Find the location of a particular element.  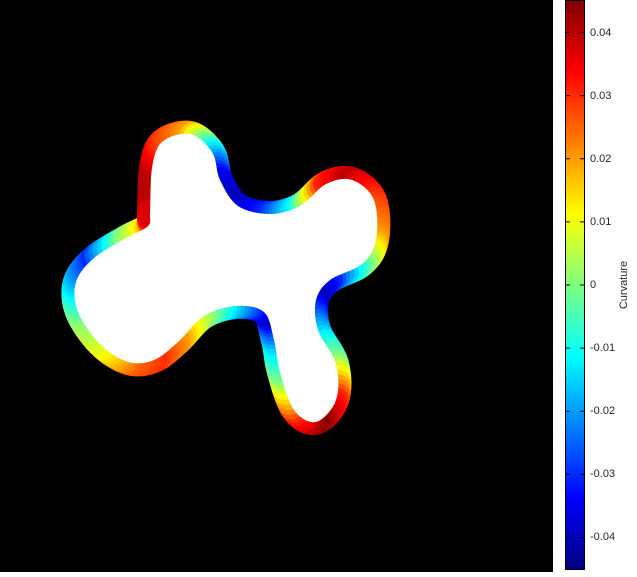

colorbar-tick-label: 0.01 is located at coordinates (600, 222).